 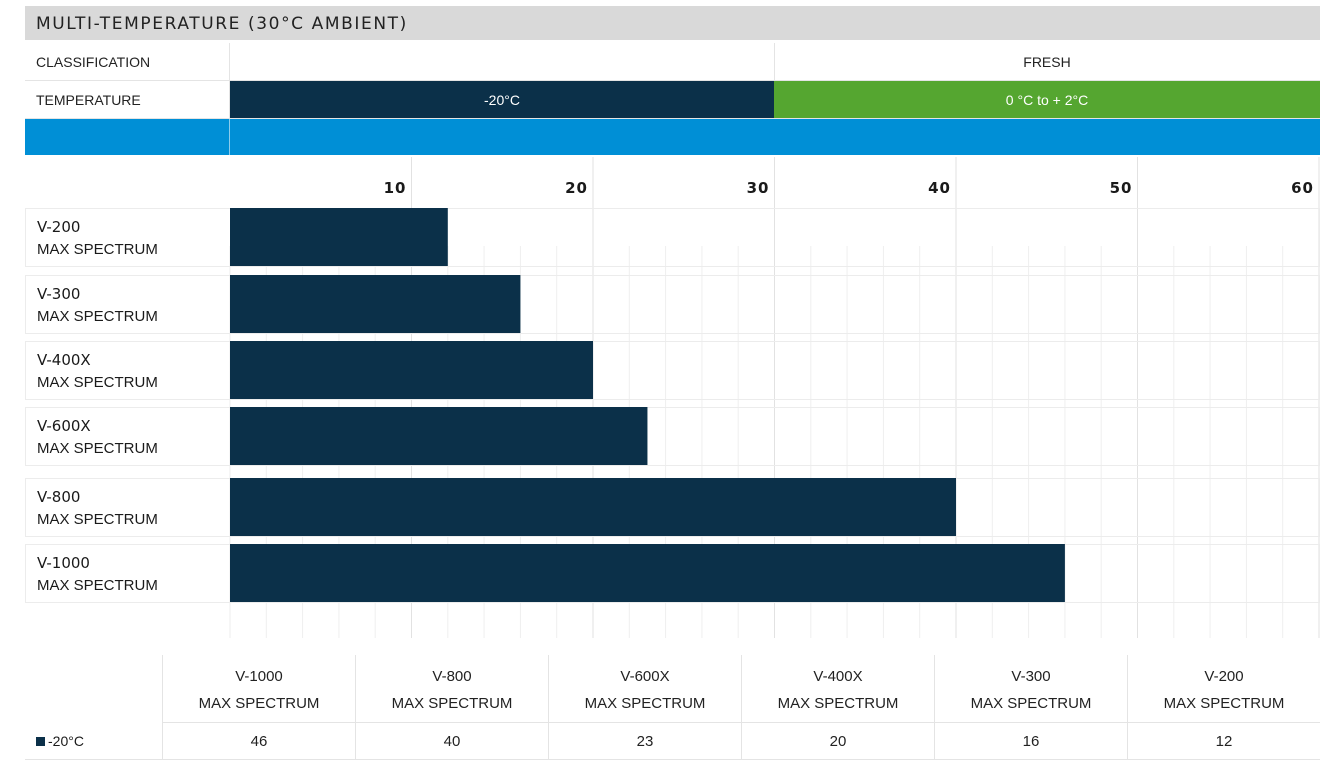 What do you see at coordinates (58, 497) in the screenshot?
I see `category-label: V-800` at bounding box center [58, 497].